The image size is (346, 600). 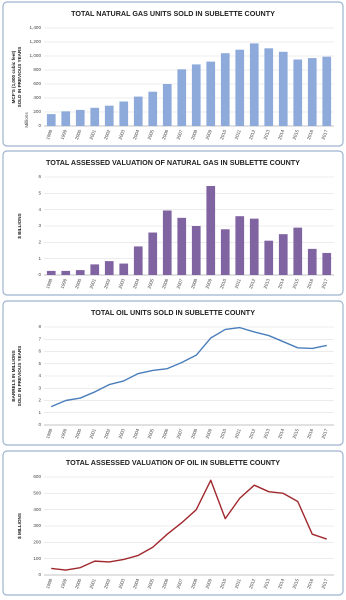 What do you see at coordinates (151, 284) in the screenshot?
I see `x-tick-label: 2005` at bounding box center [151, 284].